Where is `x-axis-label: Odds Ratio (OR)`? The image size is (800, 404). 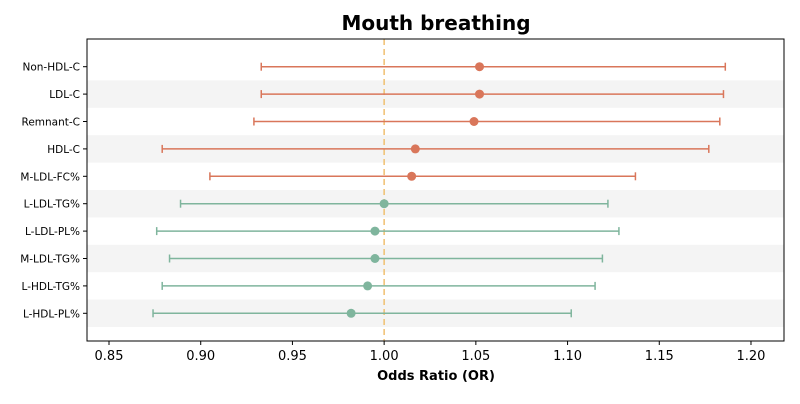 x-axis-label: Odds Ratio (OR) is located at coordinates (436, 376).